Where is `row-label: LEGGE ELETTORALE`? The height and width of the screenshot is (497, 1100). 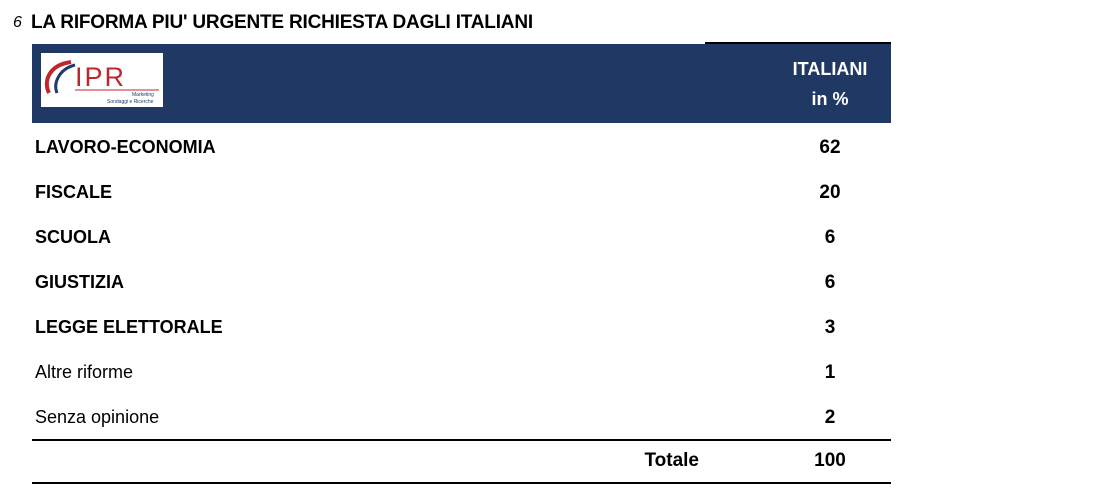 row-label: LEGGE ELETTORALE is located at coordinates (129, 327).